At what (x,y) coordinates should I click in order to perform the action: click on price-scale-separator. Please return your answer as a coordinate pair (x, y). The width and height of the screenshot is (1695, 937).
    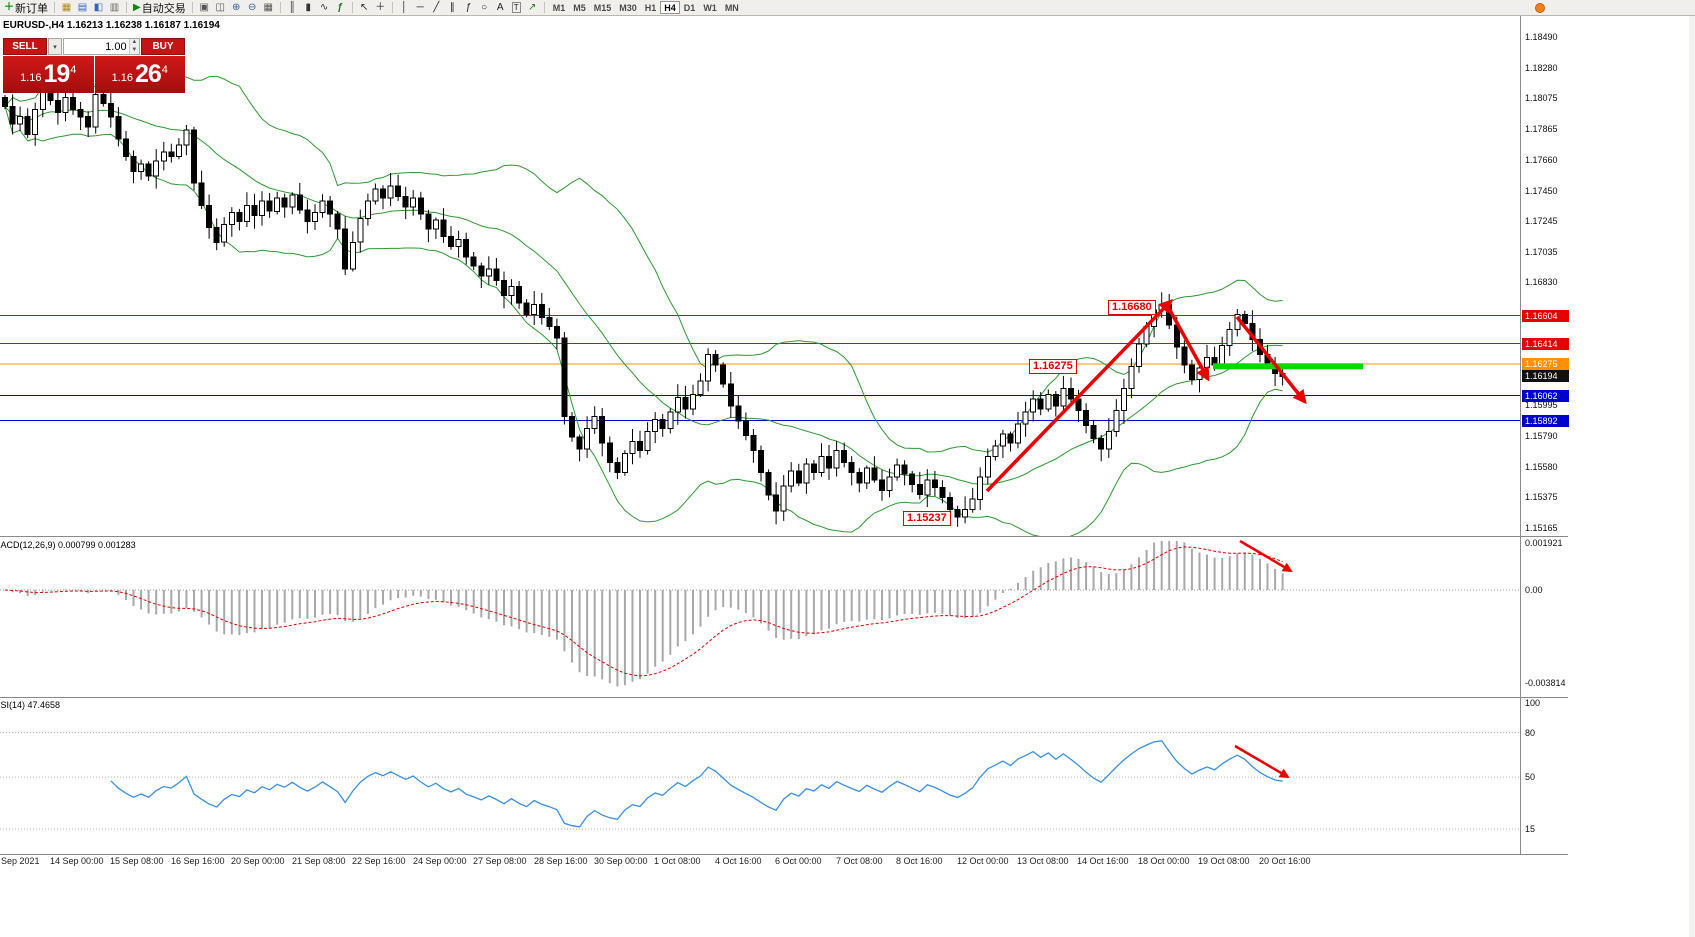
    Looking at the image, I should click on (1520, 435).